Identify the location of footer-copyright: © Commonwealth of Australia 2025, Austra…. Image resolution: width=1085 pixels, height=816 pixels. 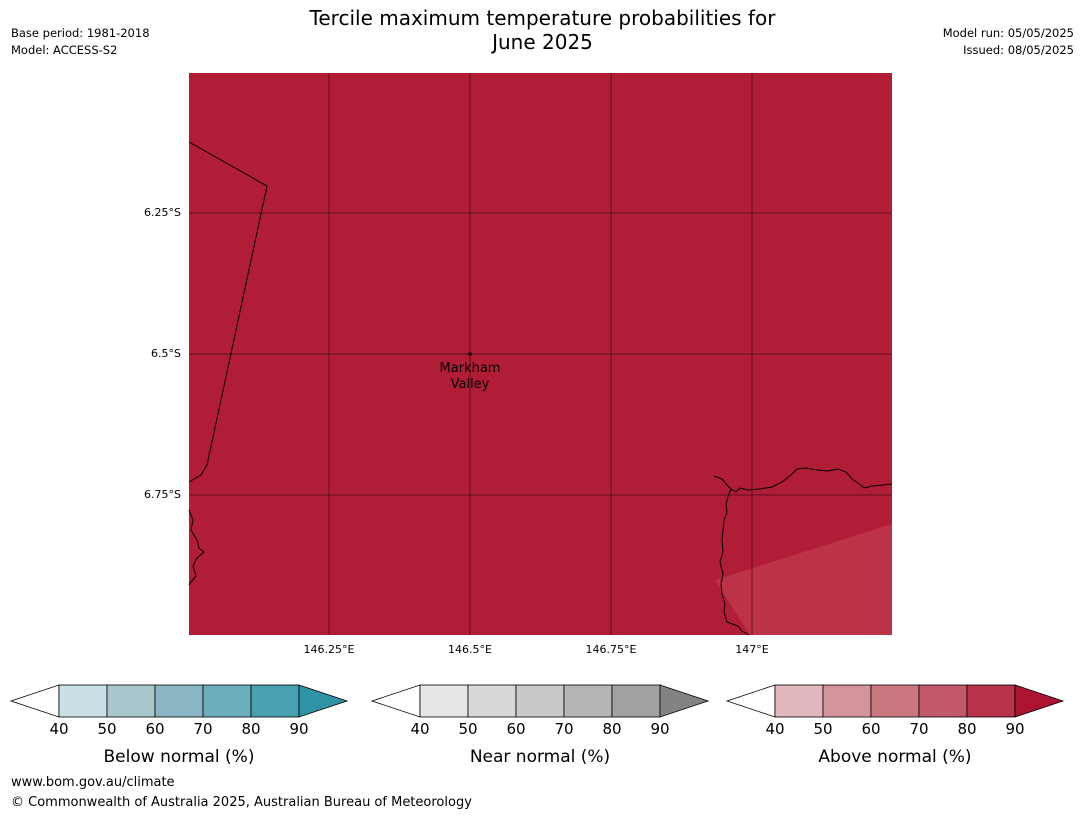
(241, 802).